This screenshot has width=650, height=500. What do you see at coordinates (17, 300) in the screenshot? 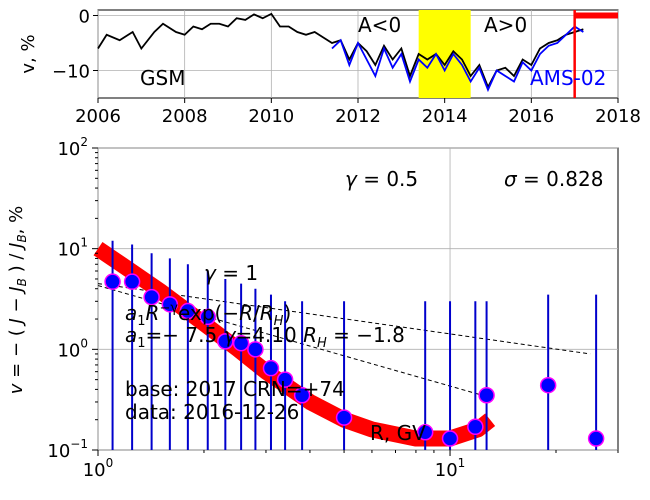
I see `bottom-ylabel: v = − ( J − JB ) / JB, %` at bounding box center [17, 300].